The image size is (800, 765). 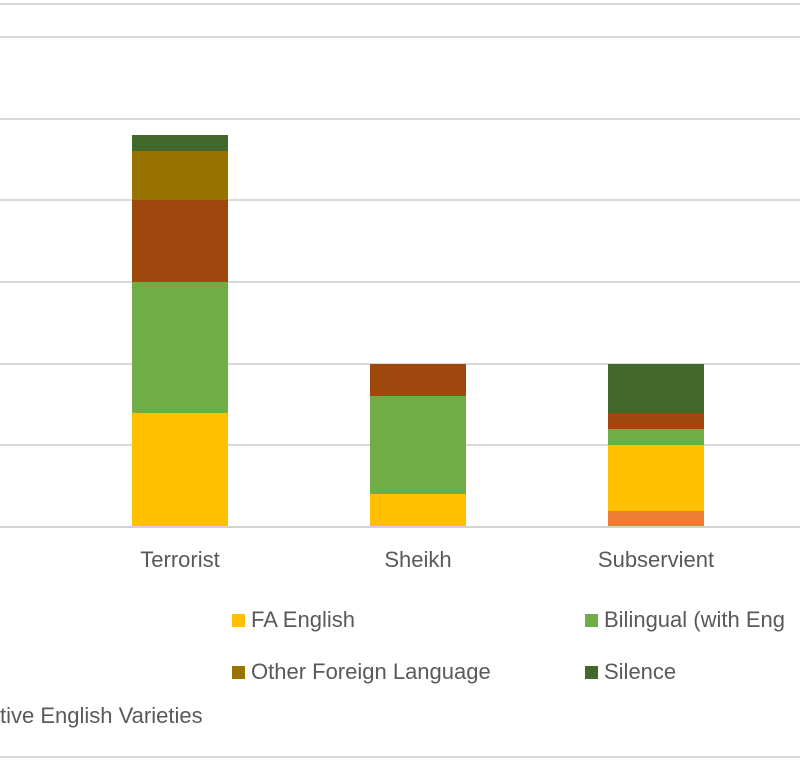 What do you see at coordinates (180, 143) in the screenshot?
I see `bar-segment-terrorist-series5` at bounding box center [180, 143].